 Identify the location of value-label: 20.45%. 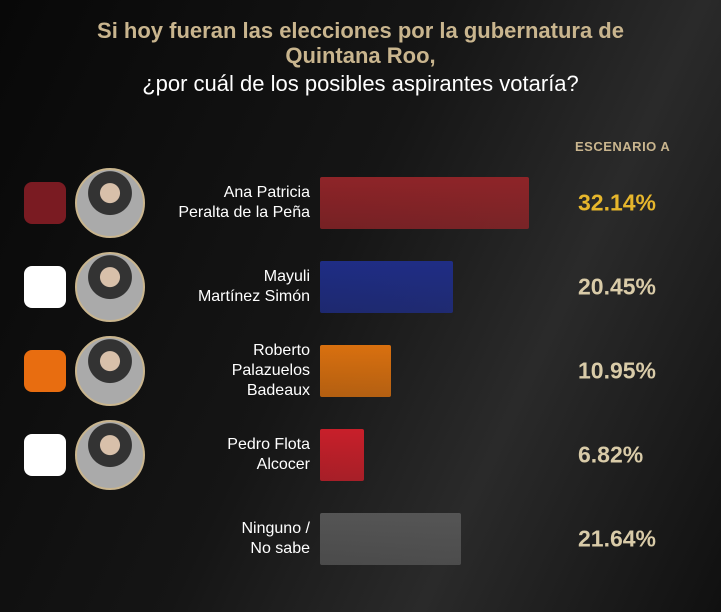
(617, 286).